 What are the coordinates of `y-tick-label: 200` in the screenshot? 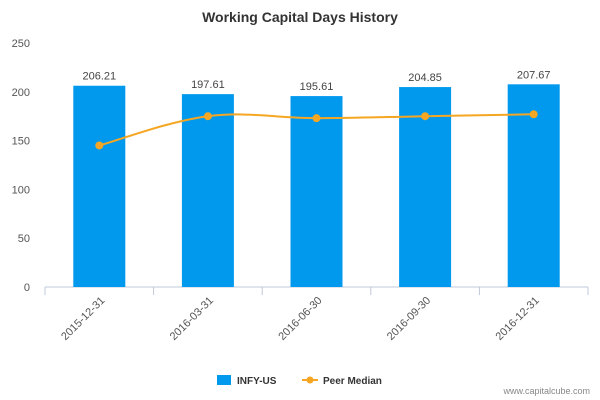 It's located at (21, 93).